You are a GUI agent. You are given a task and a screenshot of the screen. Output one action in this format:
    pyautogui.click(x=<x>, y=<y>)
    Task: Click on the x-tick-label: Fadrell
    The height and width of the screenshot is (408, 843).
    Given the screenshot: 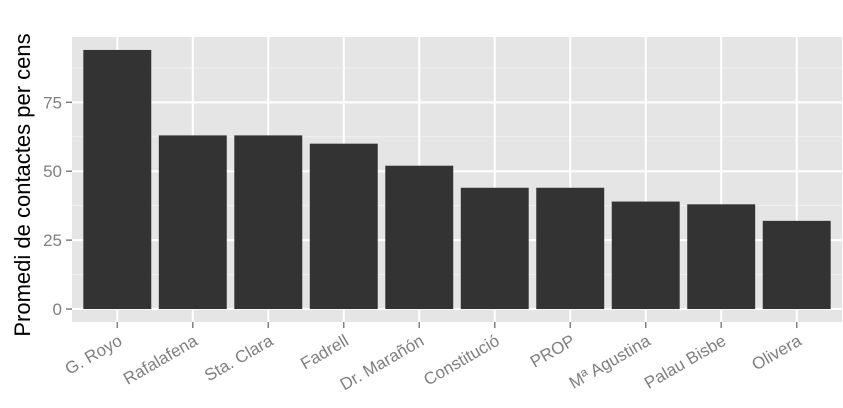 What is the action you would take?
    pyautogui.click(x=324, y=352)
    